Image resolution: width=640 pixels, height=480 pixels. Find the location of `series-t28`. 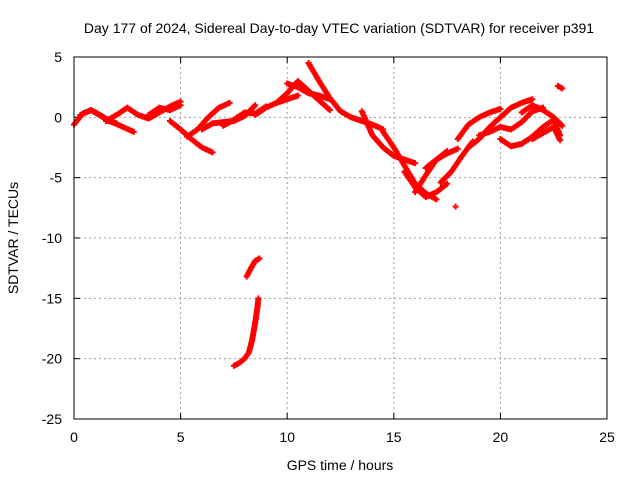

series-t28 is located at coordinates (253, 267).